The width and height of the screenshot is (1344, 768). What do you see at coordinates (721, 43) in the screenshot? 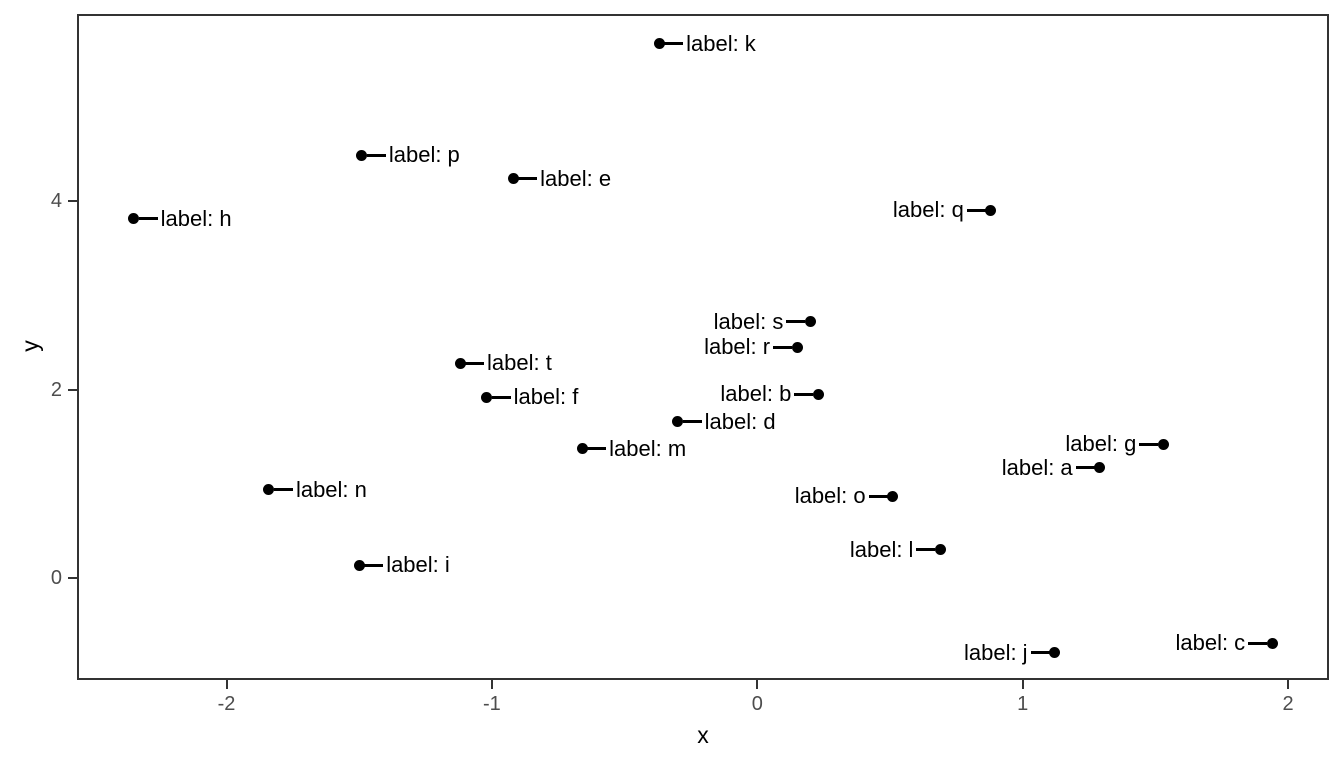
I see `point-label: label: k` at bounding box center [721, 43].